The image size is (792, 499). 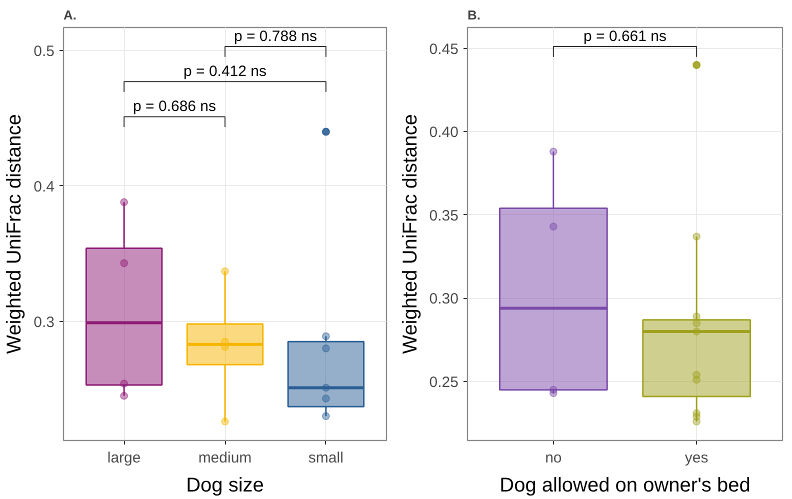 What do you see at coordinates (444, 383) in the screenshot?
I see `y-tick-label: 0.25` at bounding box center [444, 383].